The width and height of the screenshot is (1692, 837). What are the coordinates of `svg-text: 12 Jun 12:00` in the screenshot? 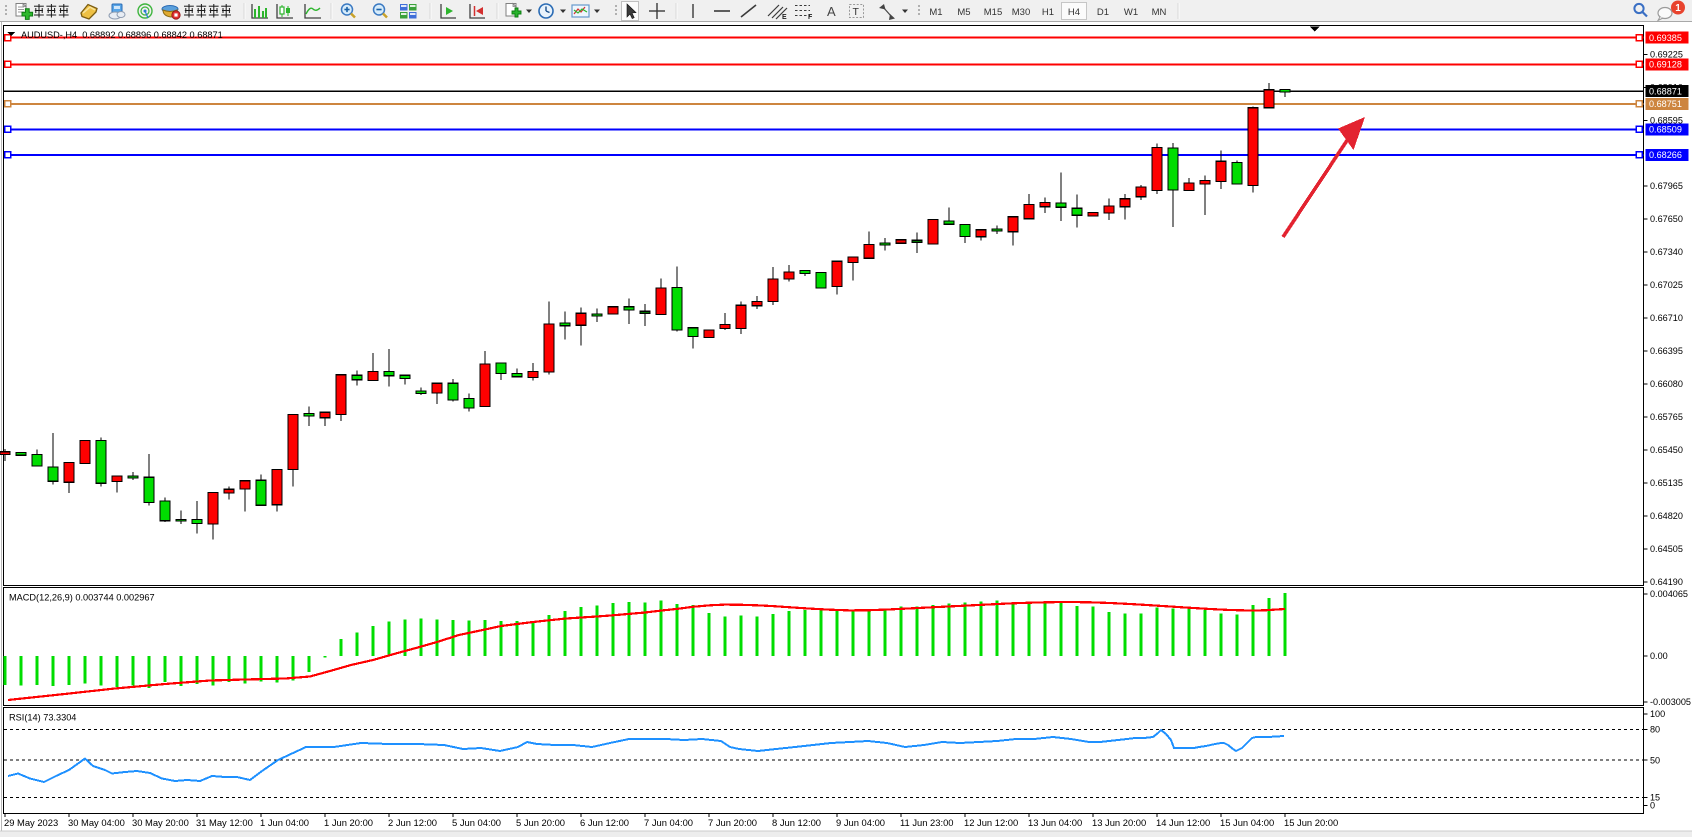 It's located at (991, 822).